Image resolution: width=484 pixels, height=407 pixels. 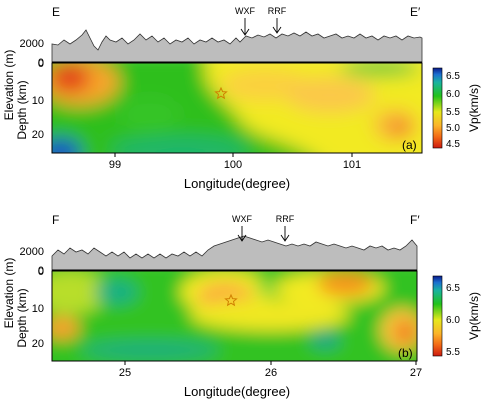 What do you see at coordinates (9, 85) in the screenshot?
I see `section-a-elevation-label: Elevation (m)` at bounding box center [9, 85].